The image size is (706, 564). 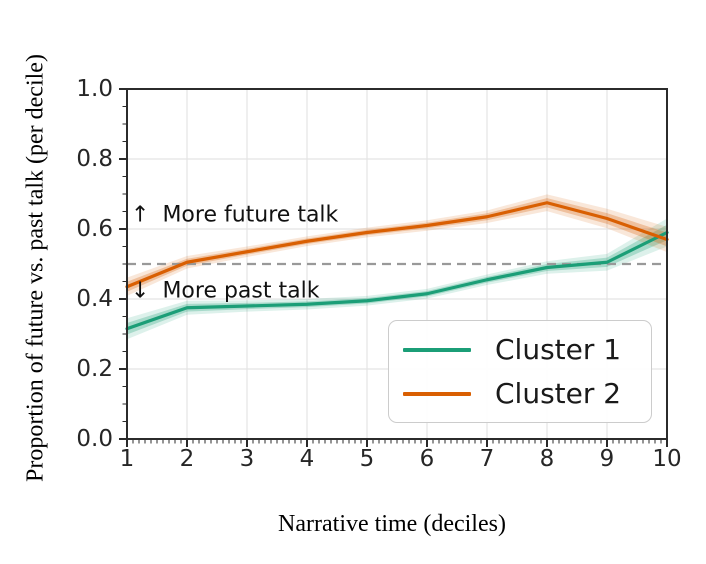 What do you see at coordinates (247, 459) in the screenshot?
I see `x-tick-label: 3` at bounding box center [247, 459].